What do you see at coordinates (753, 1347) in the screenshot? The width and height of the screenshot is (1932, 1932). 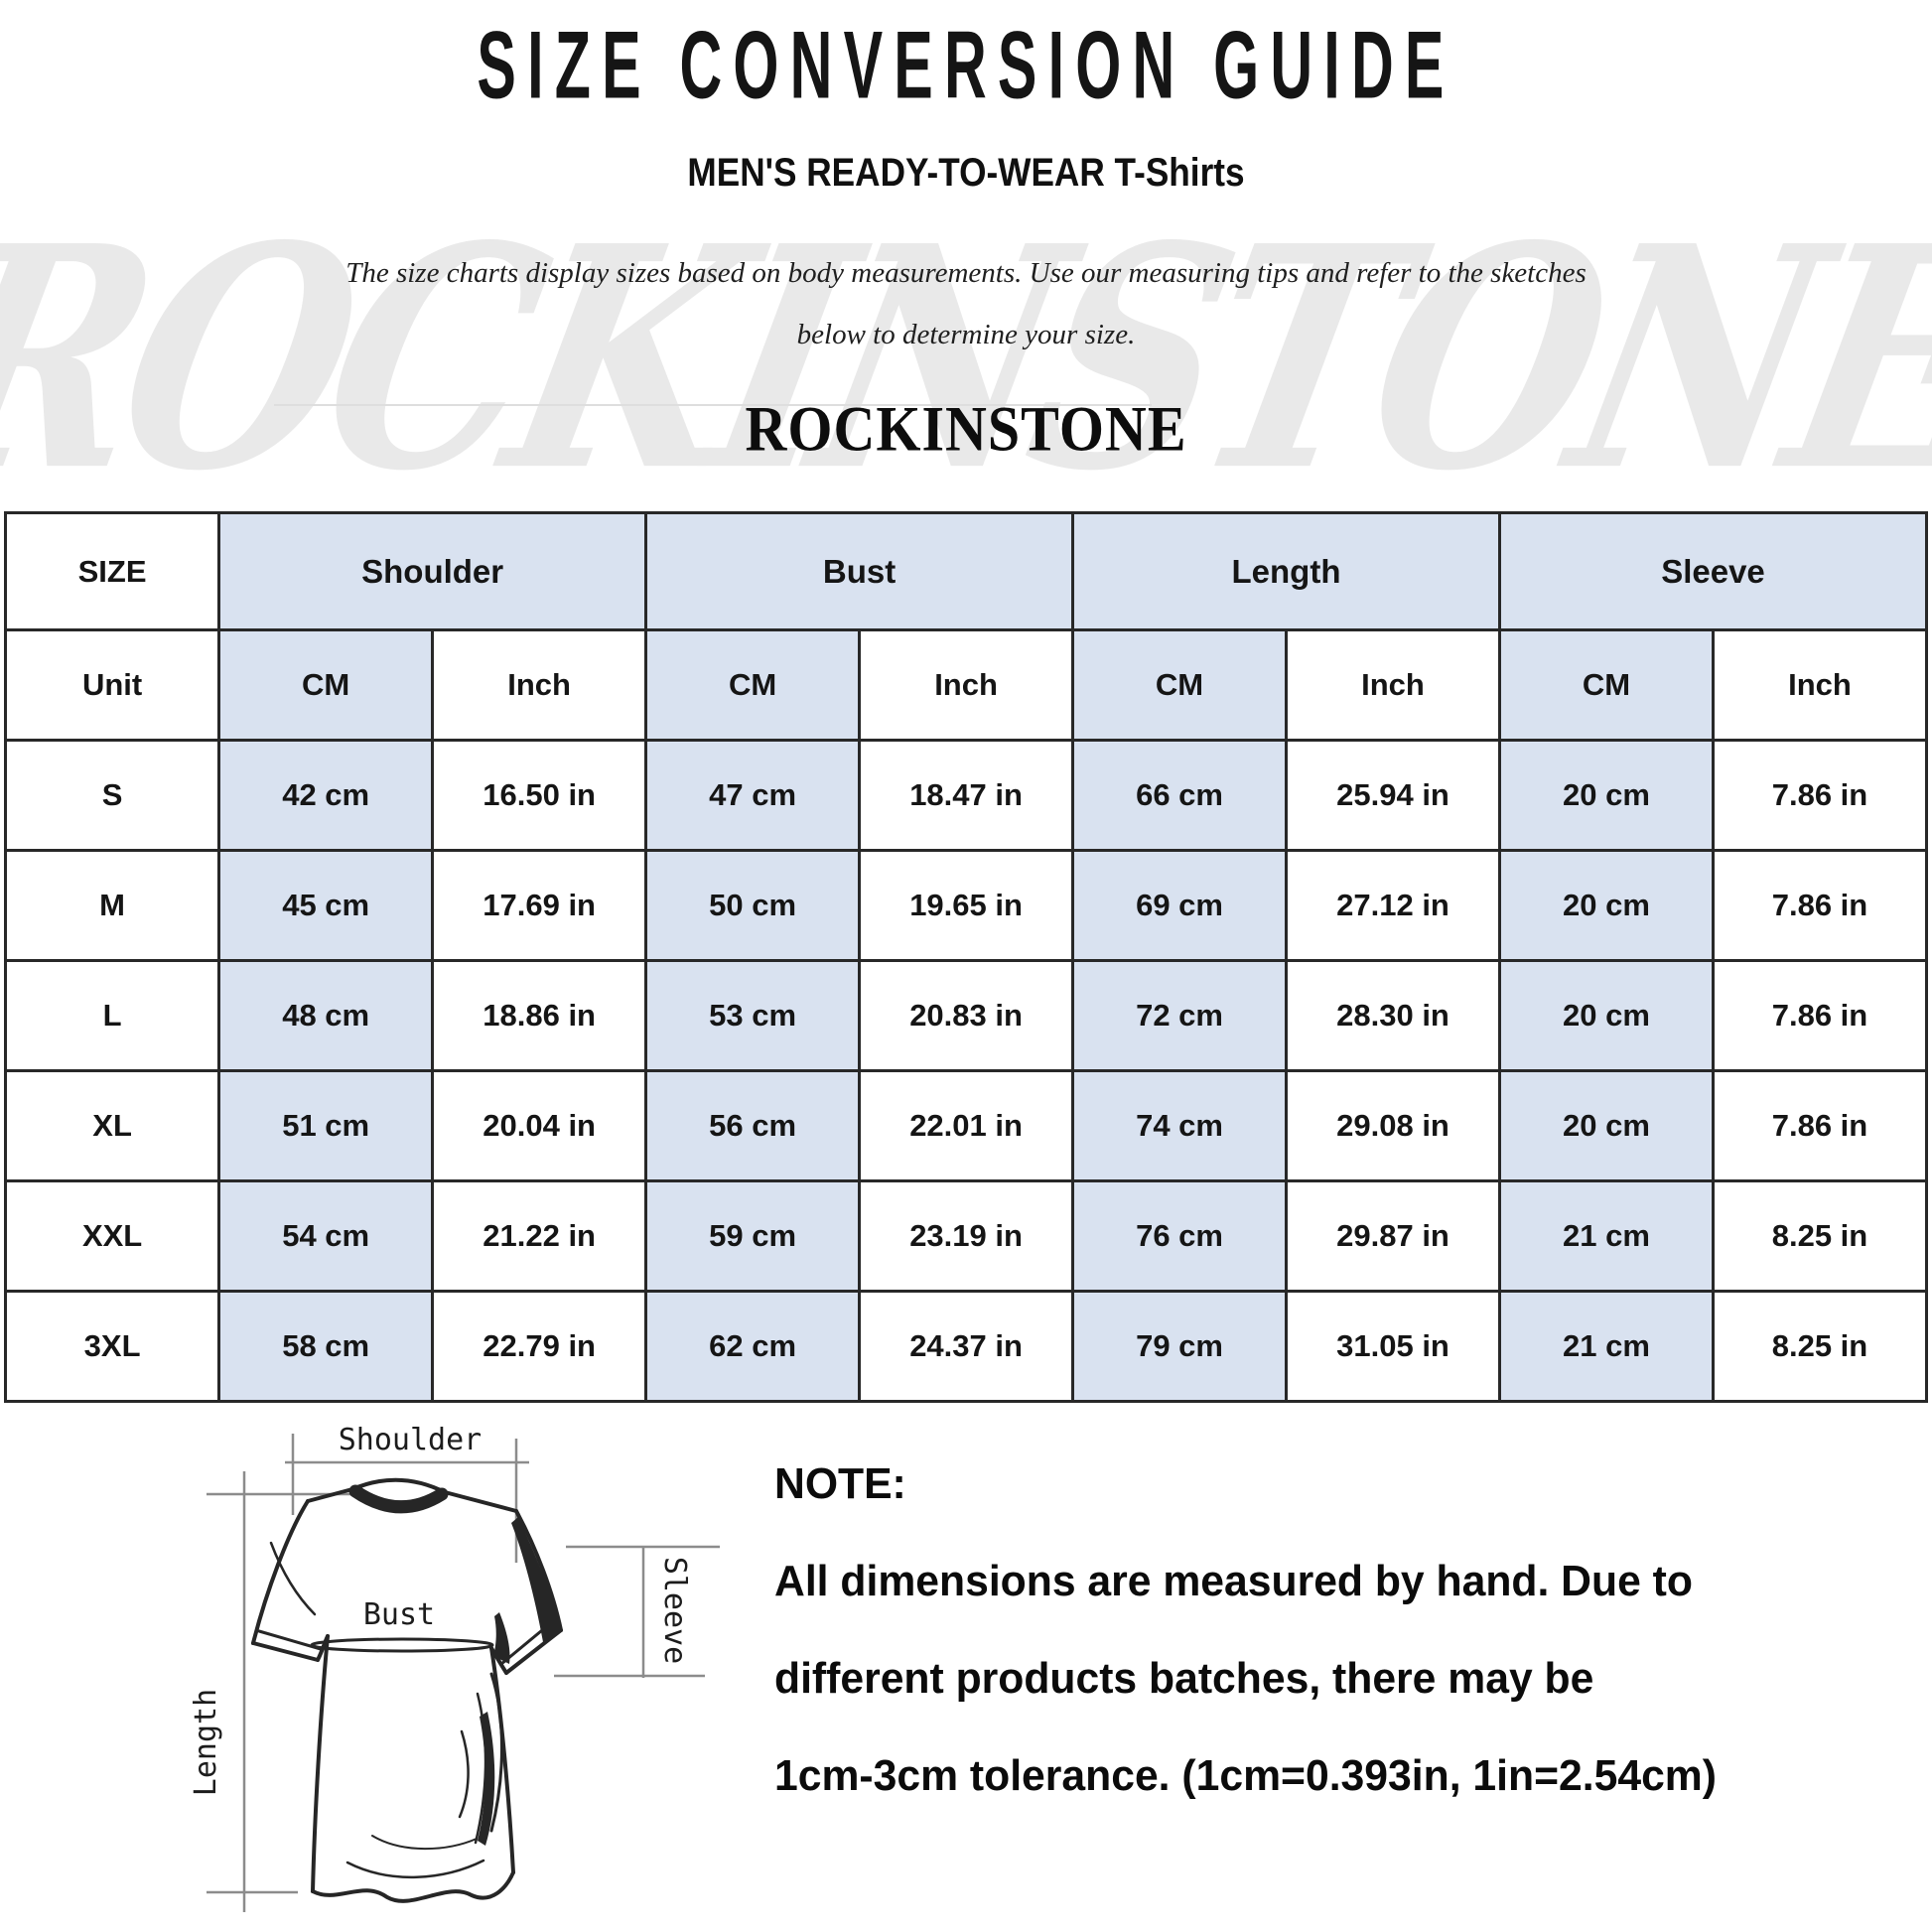 I see `table-cell: 62 cm` at bounding box center [753, 1347].